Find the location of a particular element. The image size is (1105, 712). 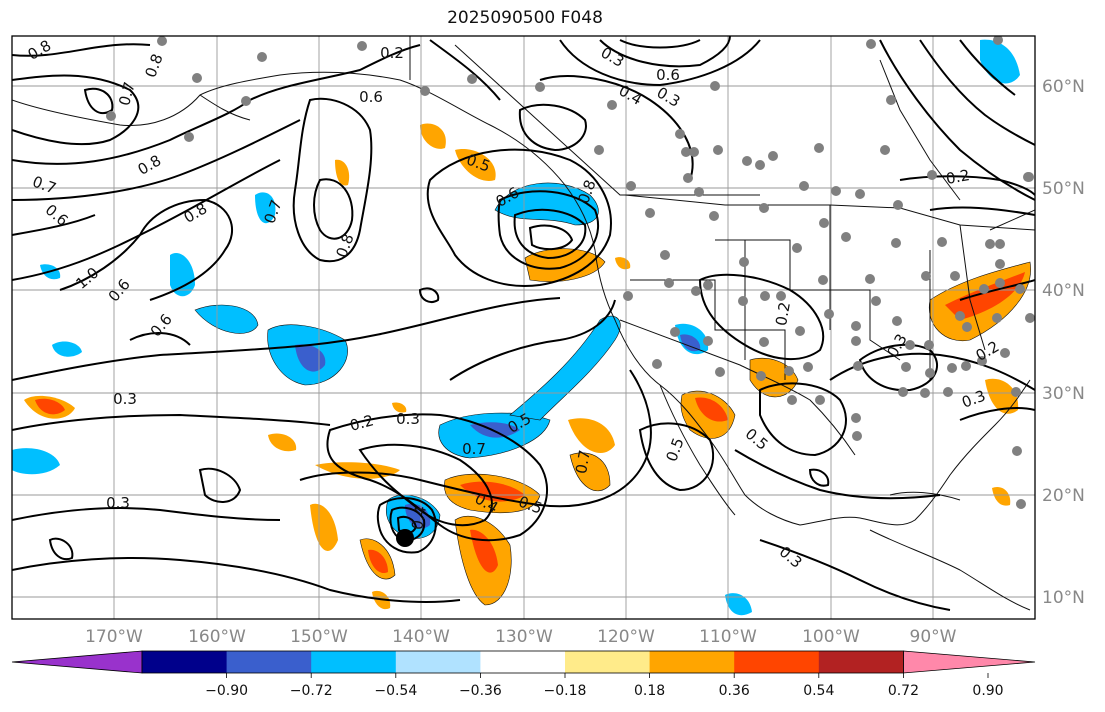

map-title: 2025090500 F048 is located at coordinates (525, 18).